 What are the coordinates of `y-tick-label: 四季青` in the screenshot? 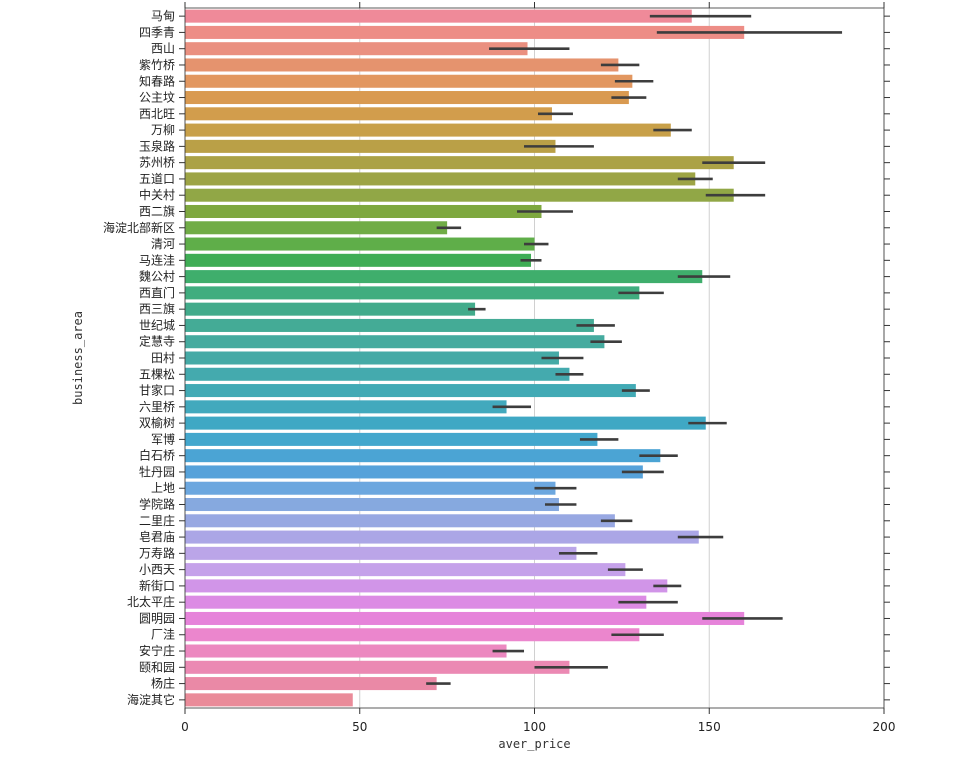 It's located at (157, 32).